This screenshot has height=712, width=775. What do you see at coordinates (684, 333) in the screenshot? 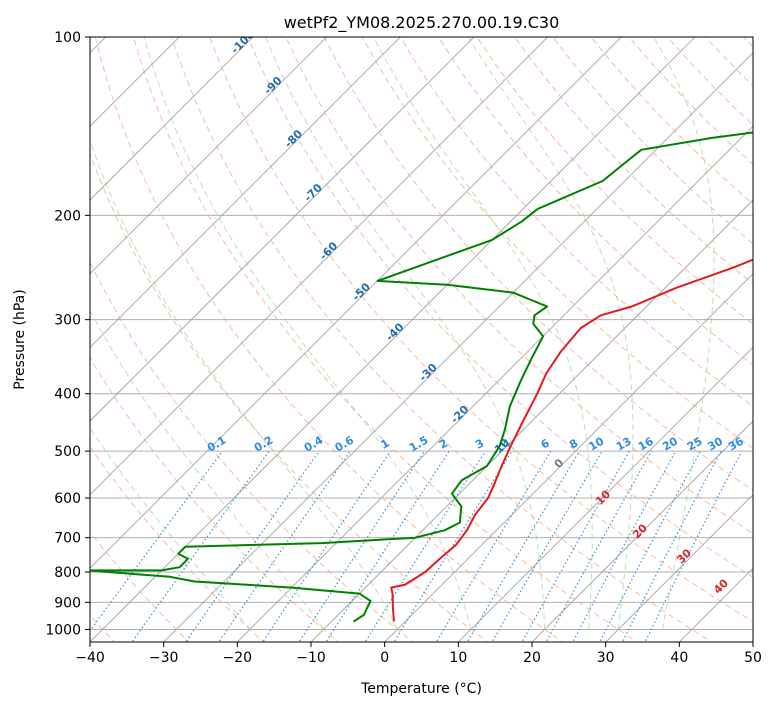
I see `moist-adiabat` at bounding box center [684, 333].